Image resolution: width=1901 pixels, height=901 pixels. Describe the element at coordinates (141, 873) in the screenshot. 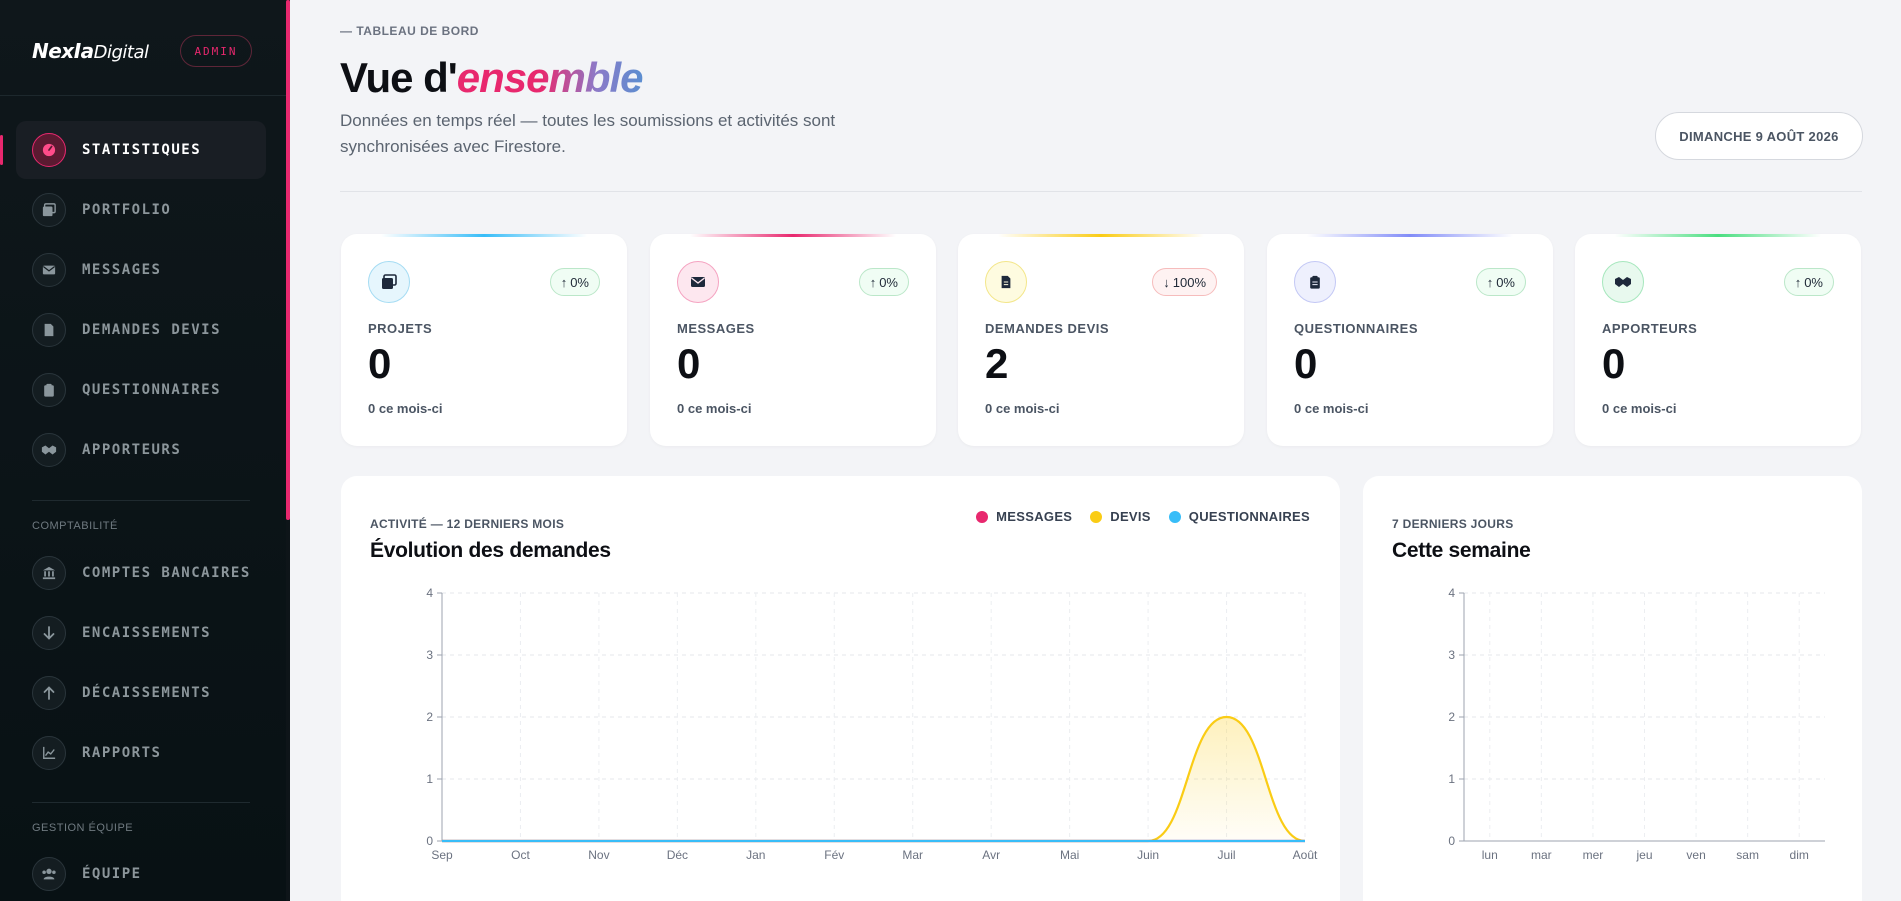

I see `sidebar-item-equipe: ÉQUIPE` at that location.